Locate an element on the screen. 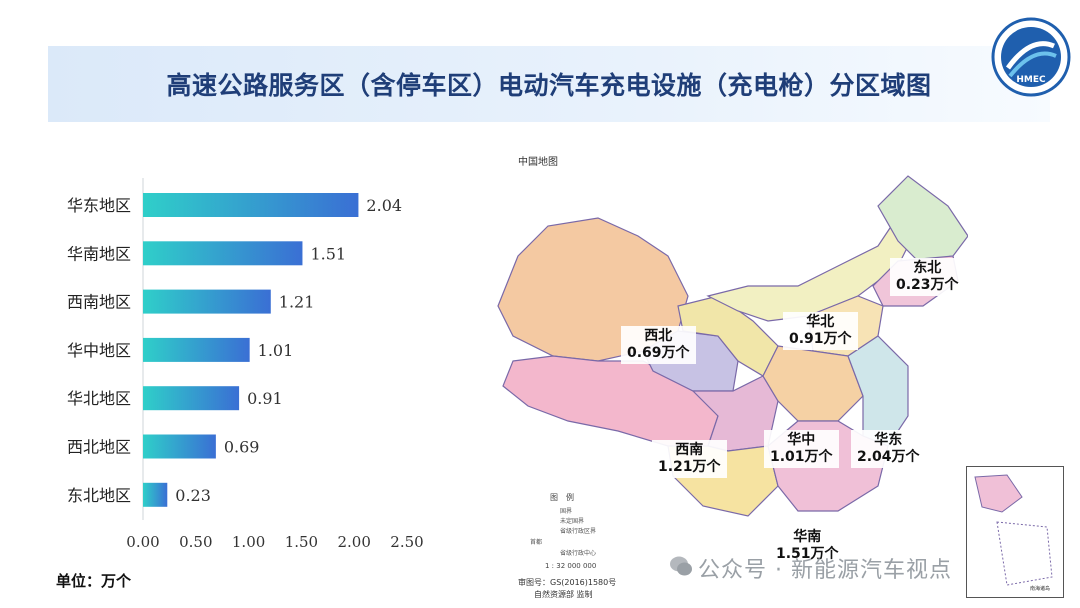 Image resolution: width=1080 pixels, height=608 pixels. bar-value-label: 1.51 is located at coordinates (328, 253).